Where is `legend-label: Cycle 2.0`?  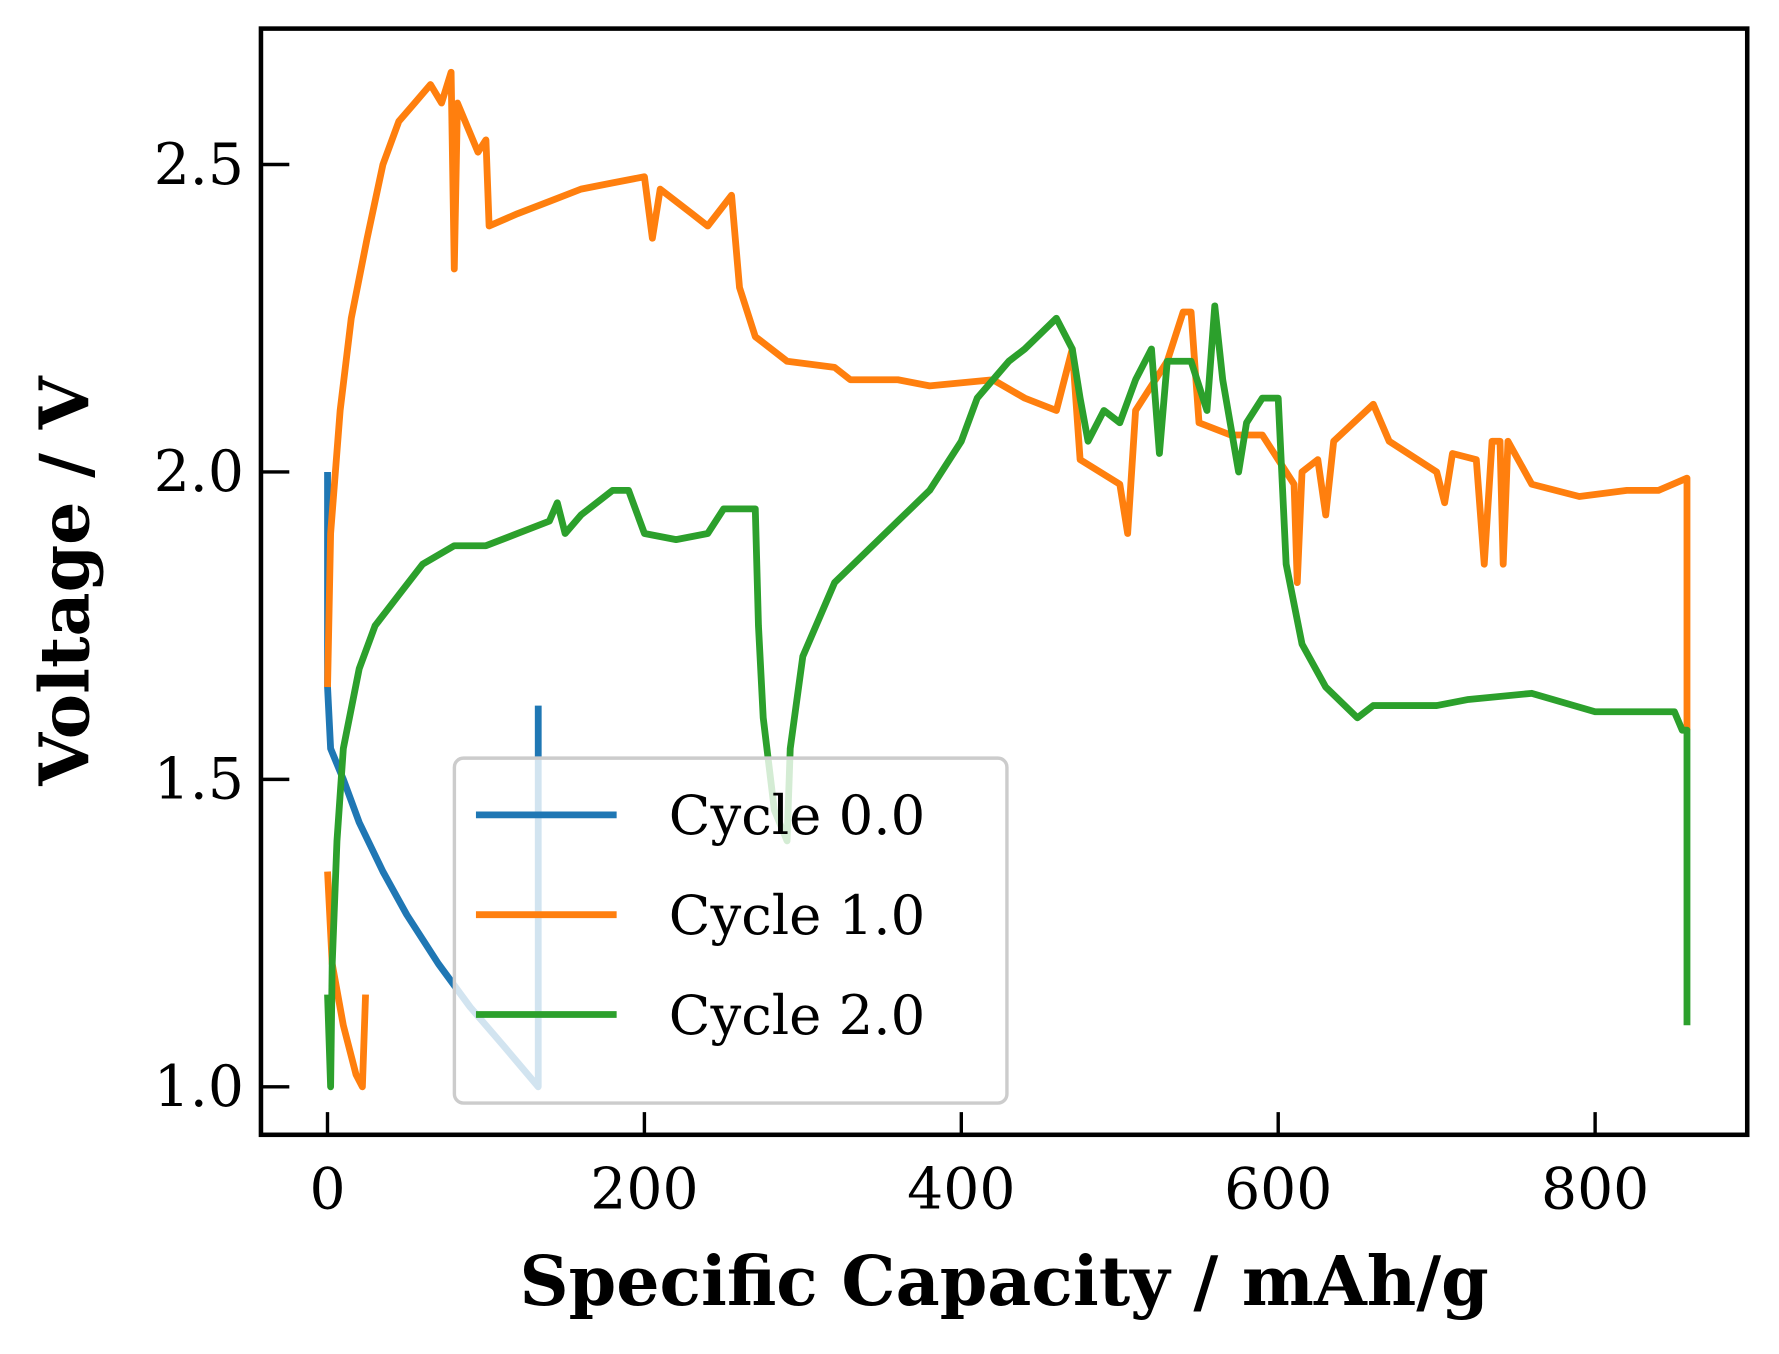
legend-label: Cycle 2.0 is located at coordinates (797, 1015).